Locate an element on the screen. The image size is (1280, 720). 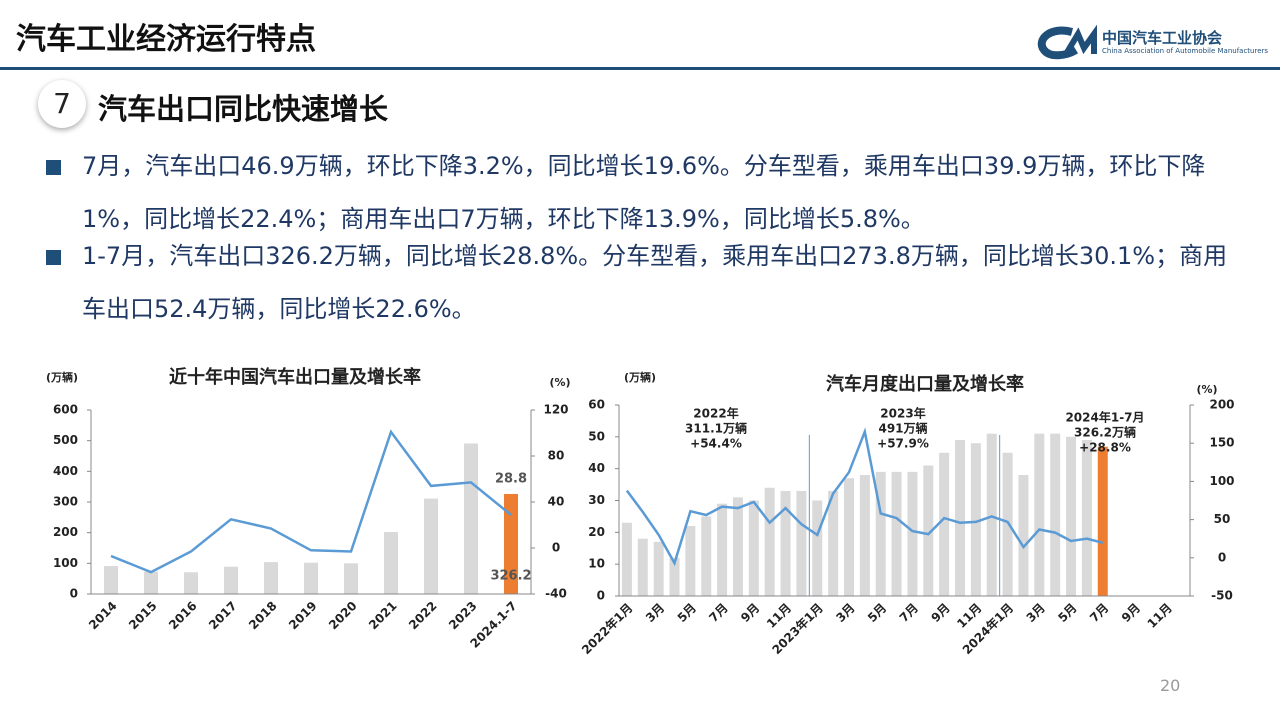
x-tick-label: 2016 is located at coordinates (183, 616).